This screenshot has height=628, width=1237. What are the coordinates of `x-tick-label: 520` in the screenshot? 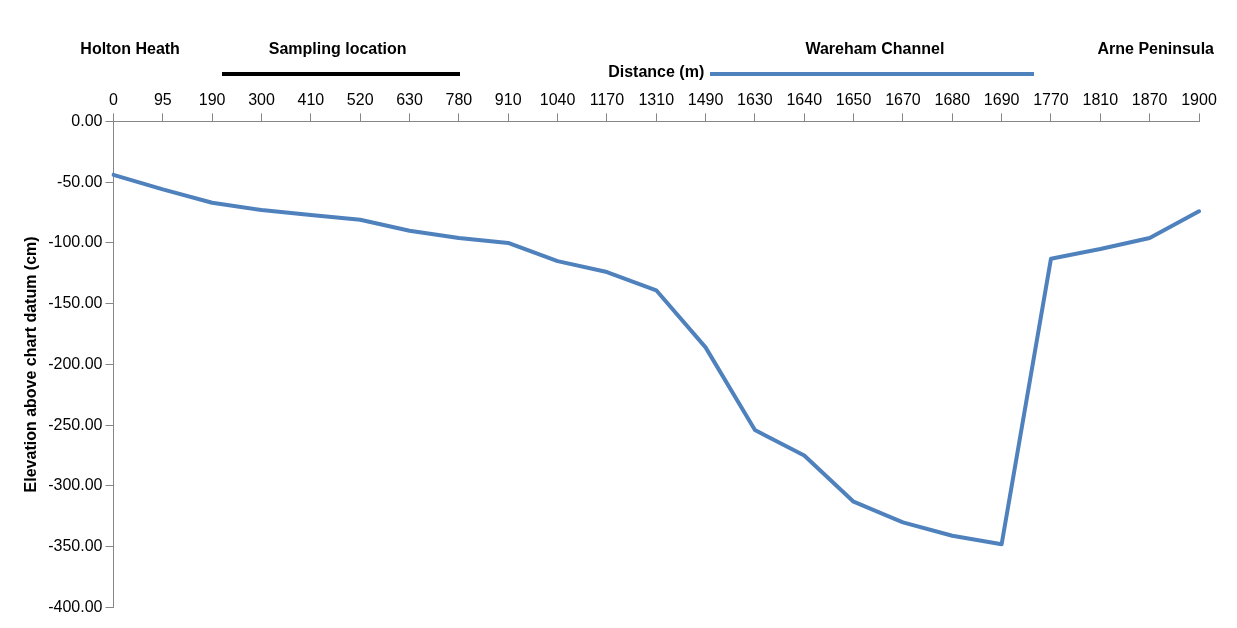 It's located at (360, 100).